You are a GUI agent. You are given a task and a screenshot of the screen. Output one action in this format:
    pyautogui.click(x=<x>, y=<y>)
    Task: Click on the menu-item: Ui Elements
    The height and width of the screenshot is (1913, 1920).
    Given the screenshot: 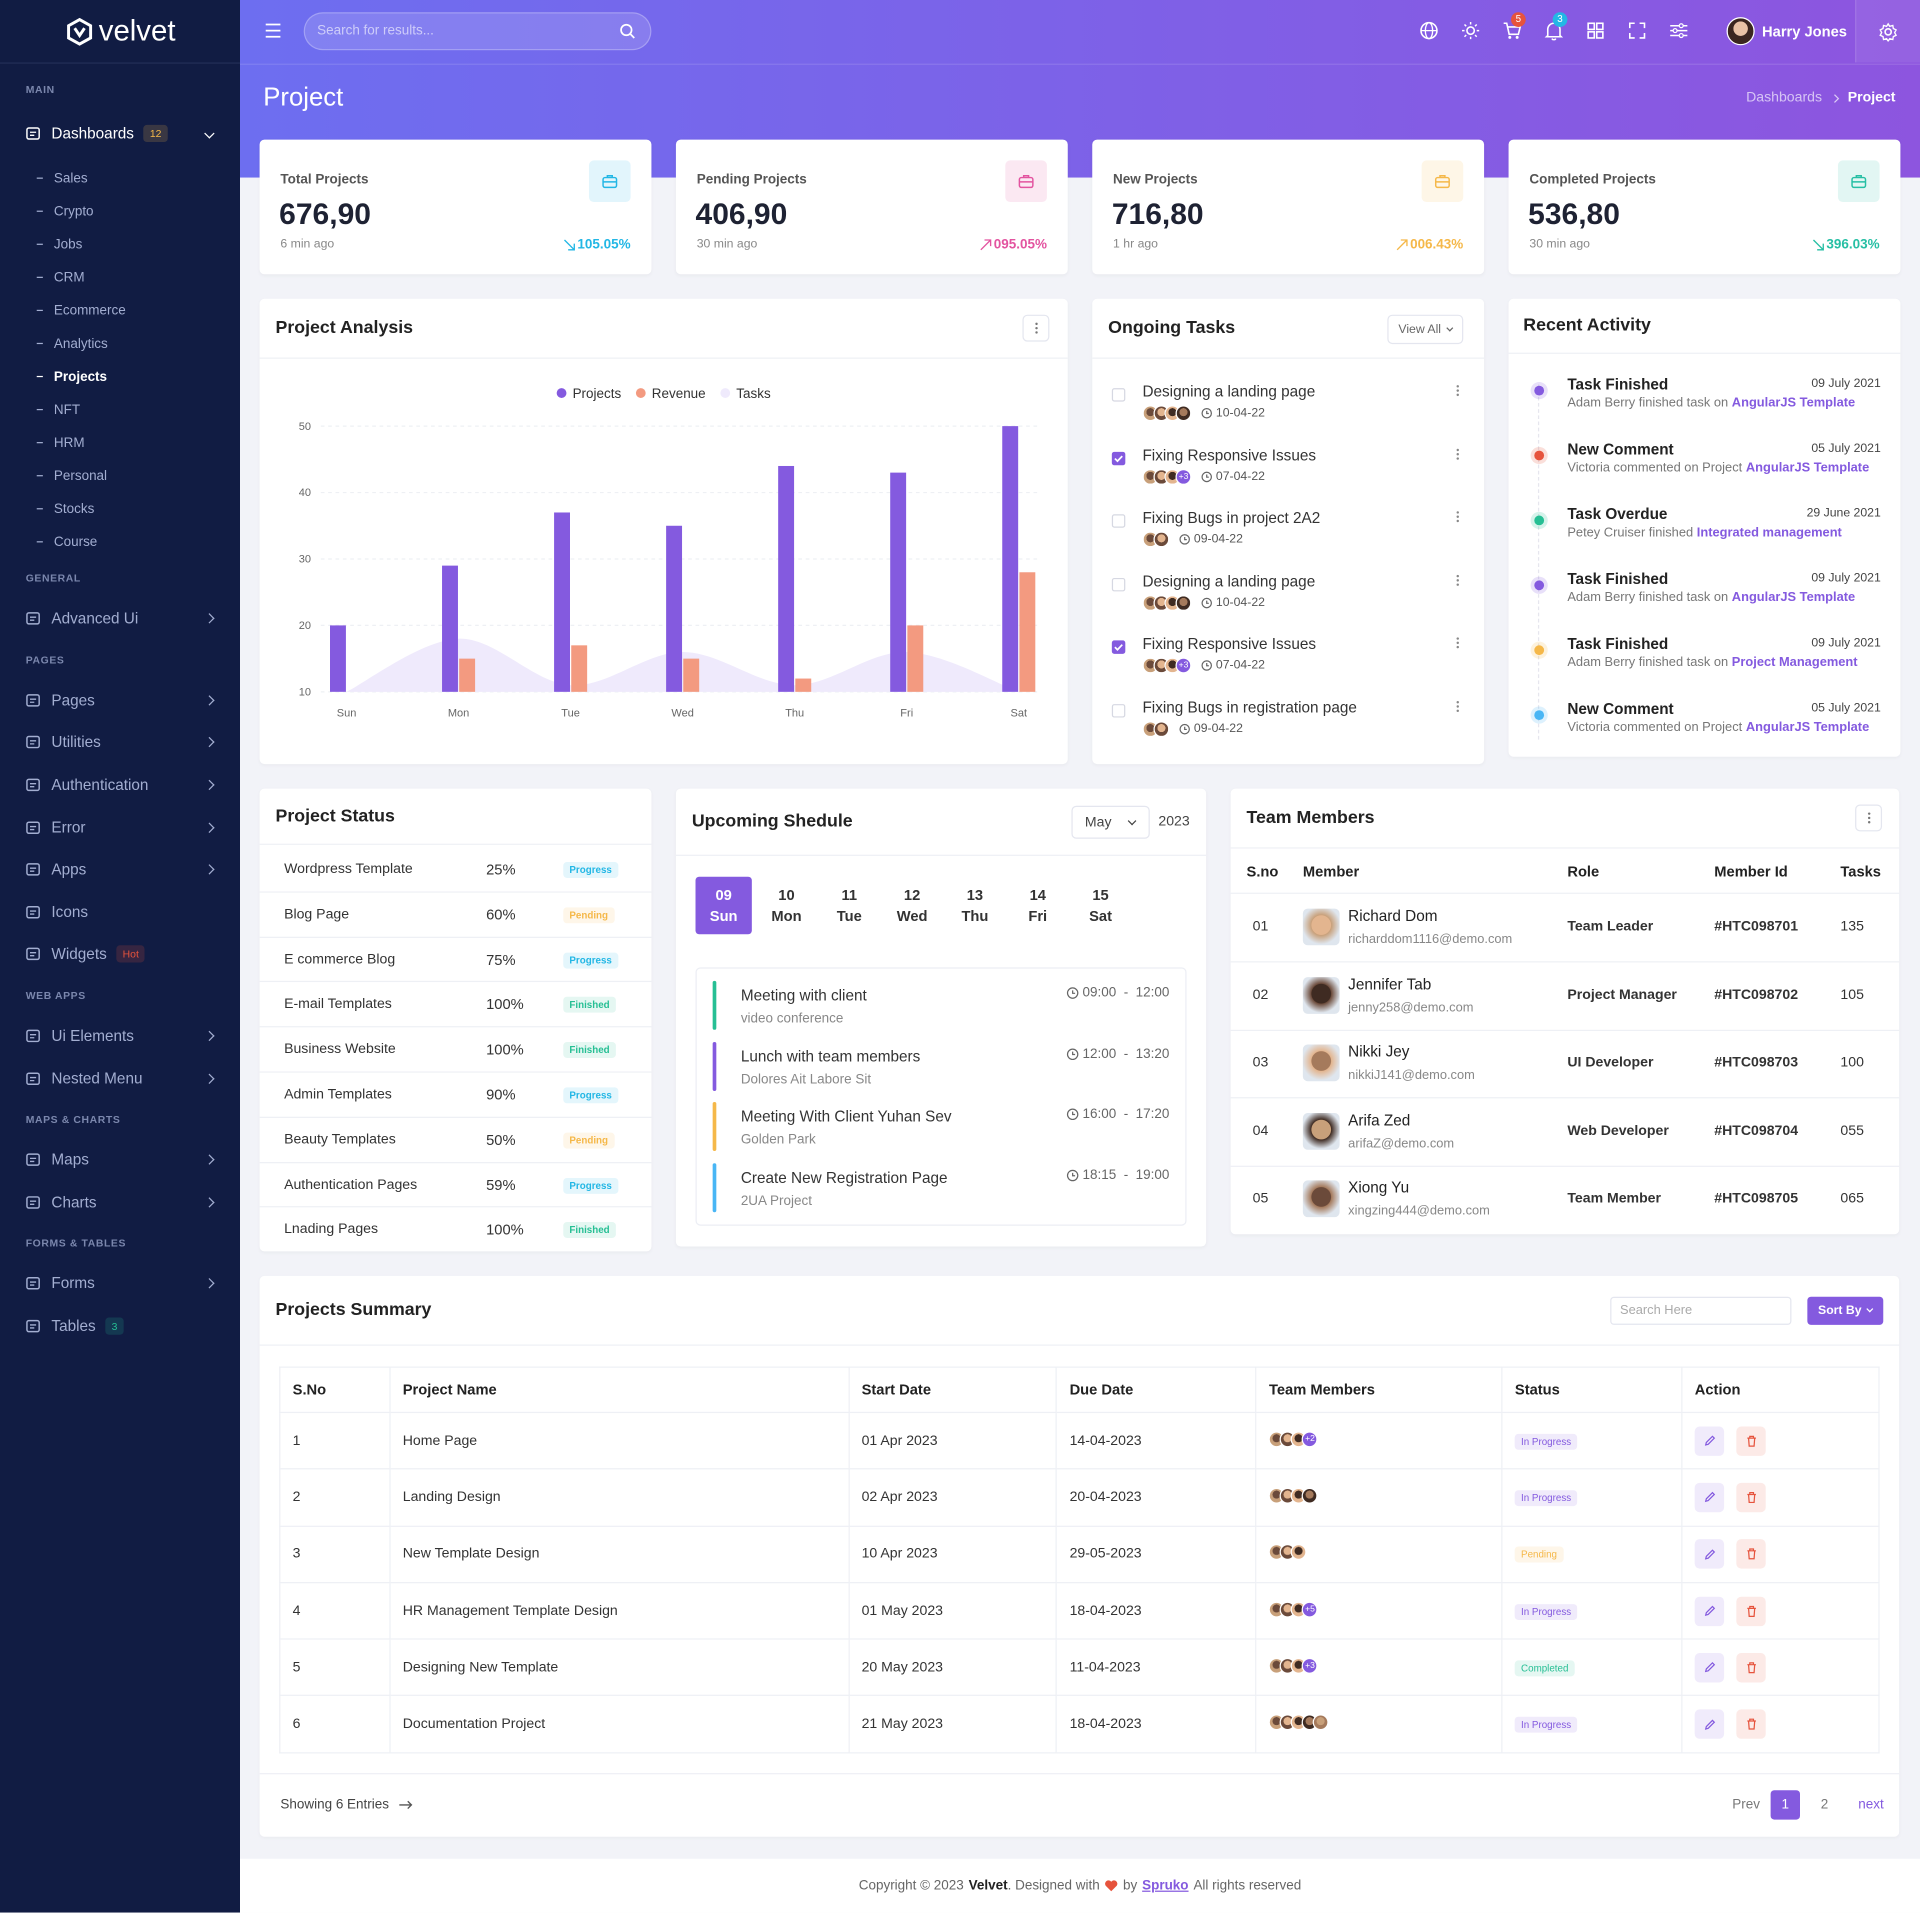 What is the action you would take?
    pyautogui.click(x=120, y=1036)
    